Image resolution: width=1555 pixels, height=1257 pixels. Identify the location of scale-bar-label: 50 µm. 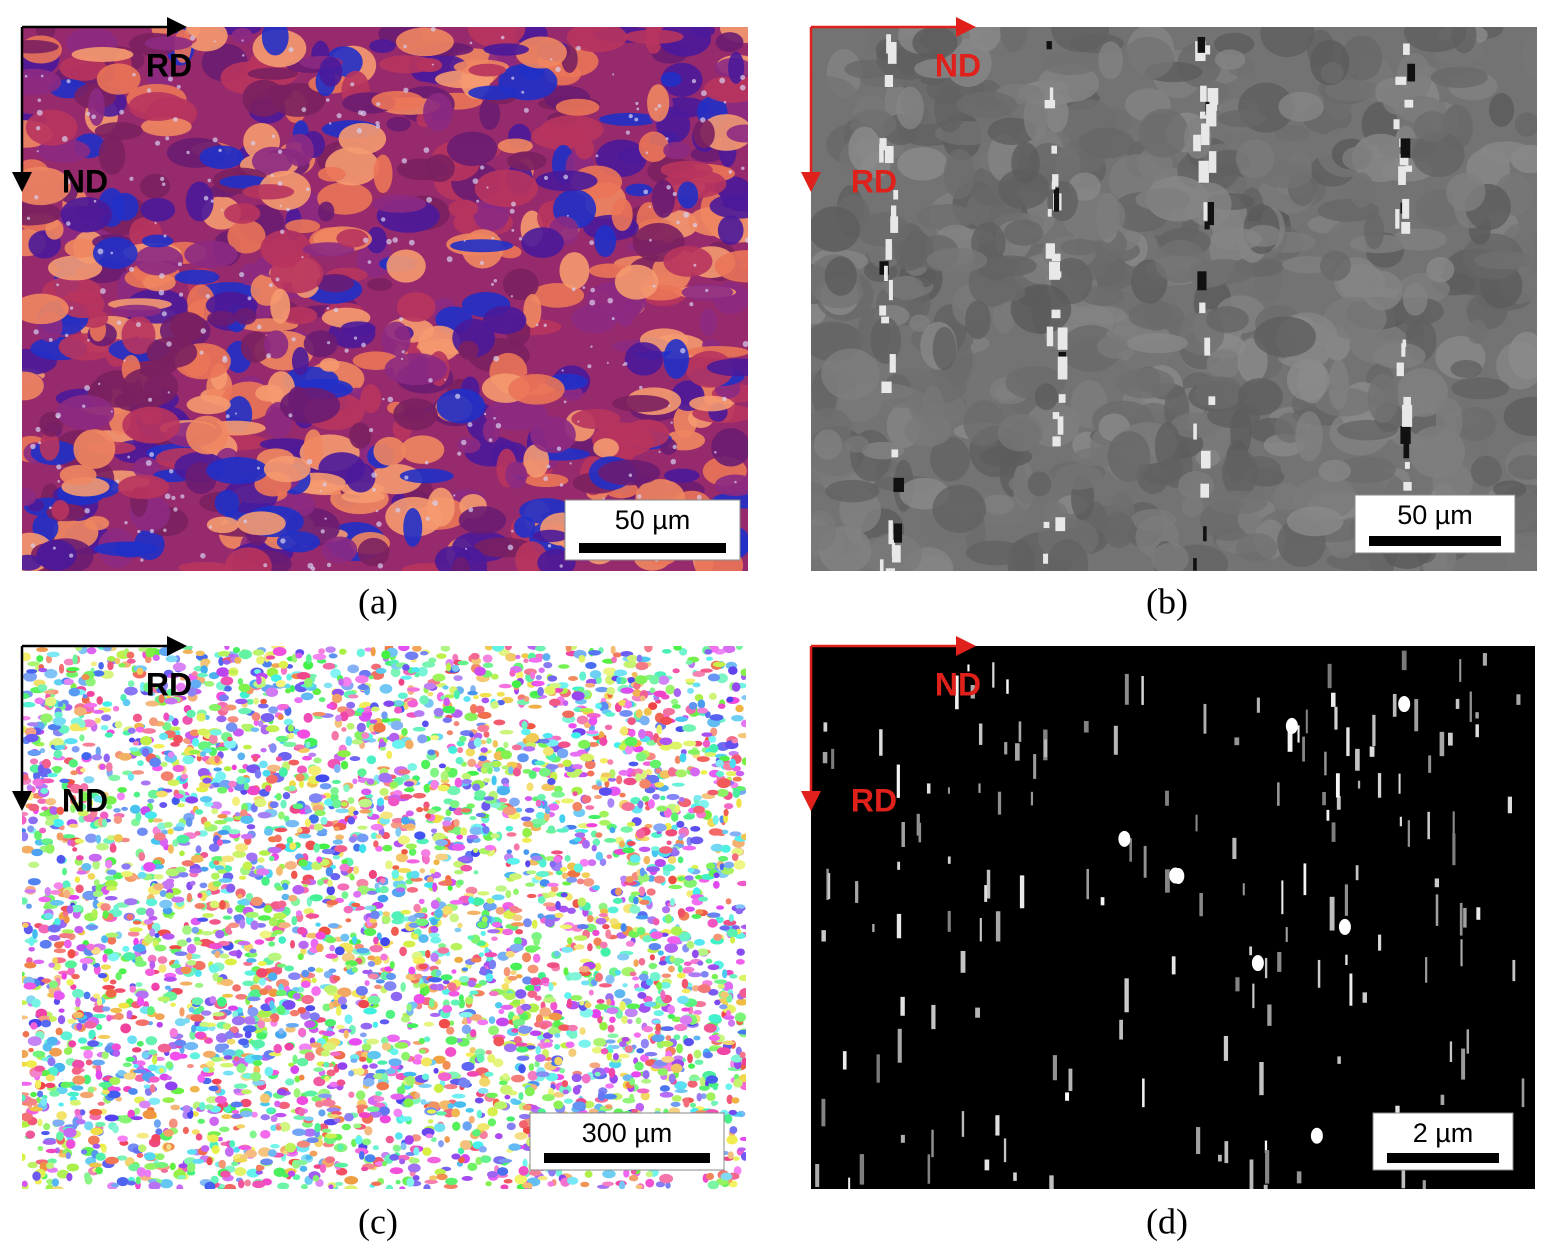
(653, 520).